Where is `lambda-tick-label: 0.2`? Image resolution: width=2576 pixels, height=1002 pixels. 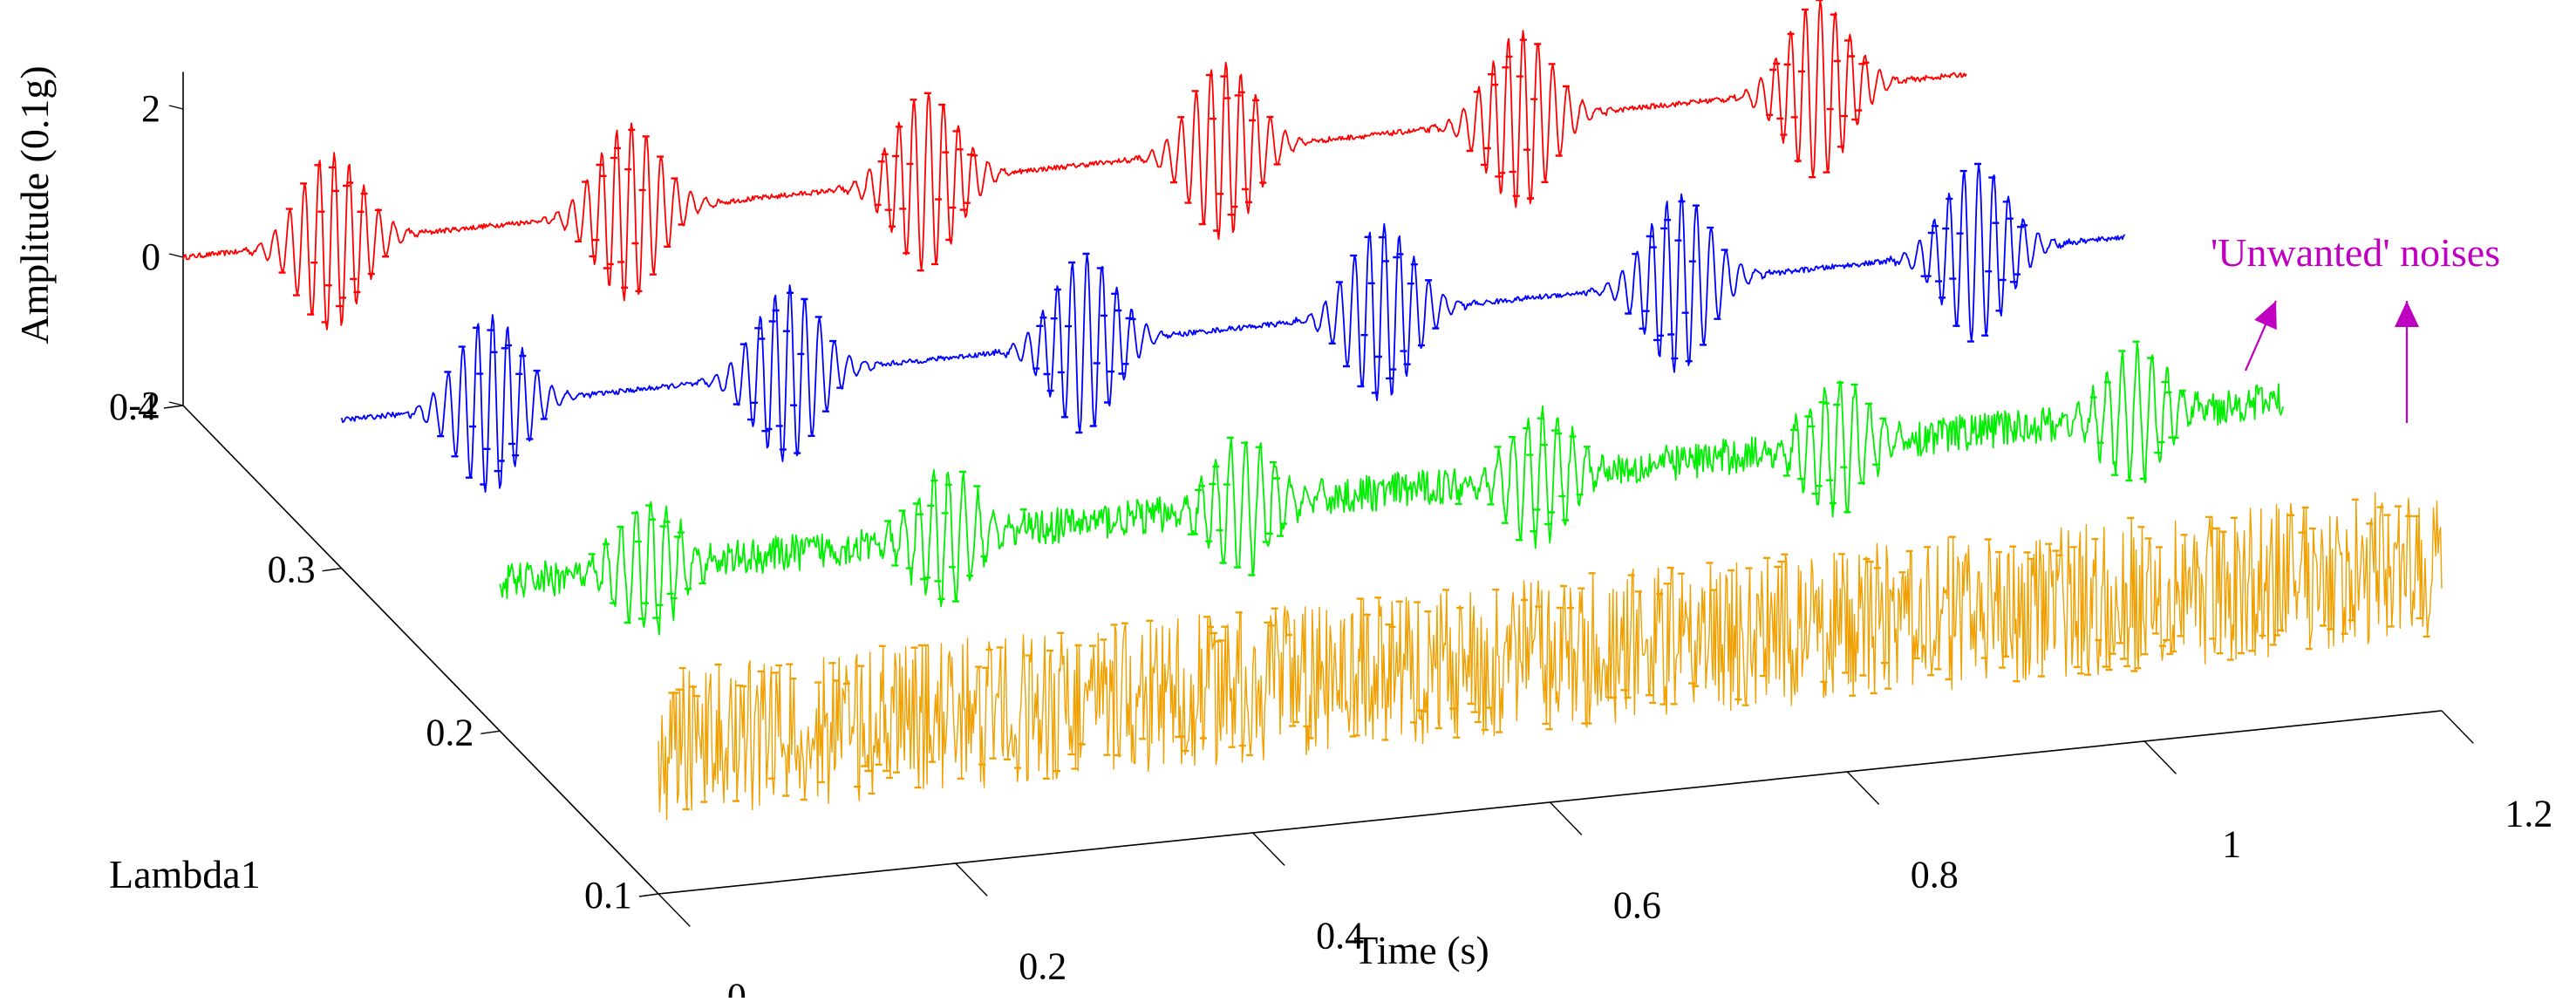 lambda-tick-label: 0.2 is located at coordinates (450, 732).